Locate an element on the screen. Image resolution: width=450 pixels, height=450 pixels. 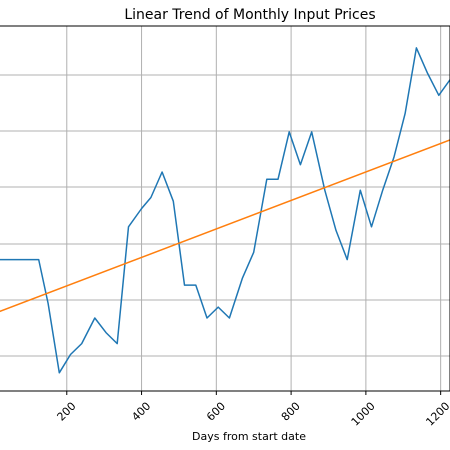
x-tick-label-3: 800 is located at coordinates (291, 412).